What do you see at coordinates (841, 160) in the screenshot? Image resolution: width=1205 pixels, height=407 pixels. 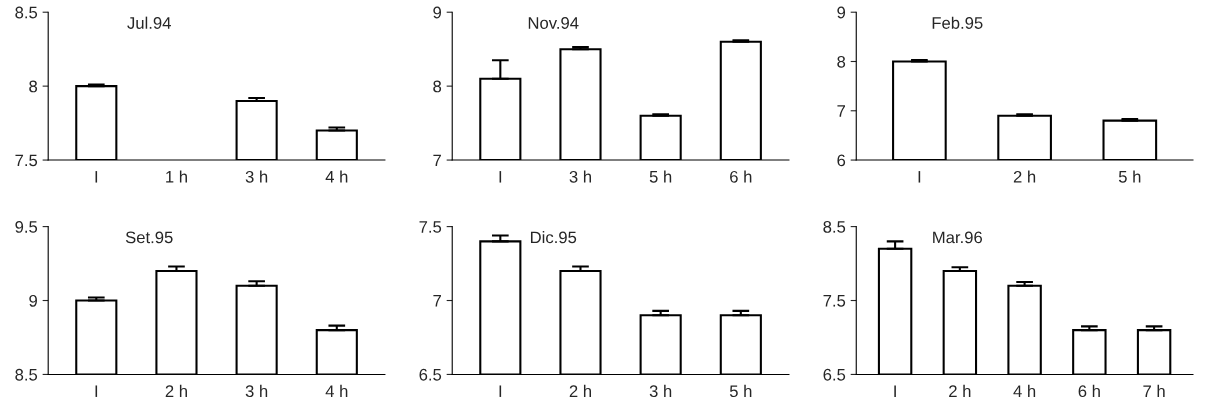 I see `y-tick-label: 6` at bounding box center [841, 160].